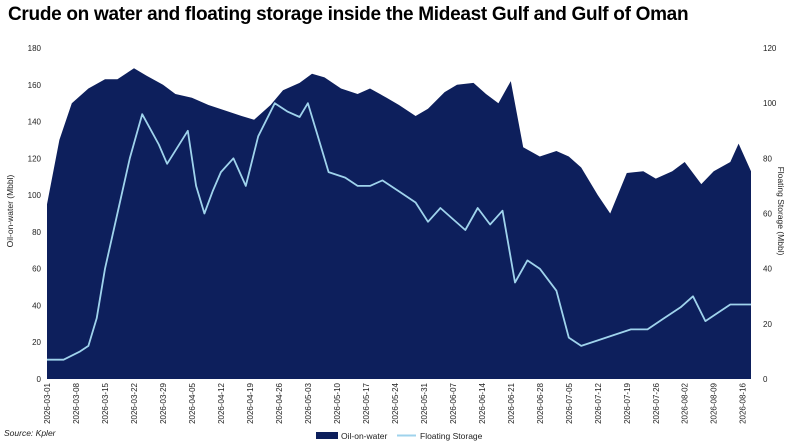 This screenshot has height=442, width=800. What do you see at coordinates (540, 402) in the screenshot?
I see `x-tick-label: 2026-06-28` at bounding box center [540, 402].